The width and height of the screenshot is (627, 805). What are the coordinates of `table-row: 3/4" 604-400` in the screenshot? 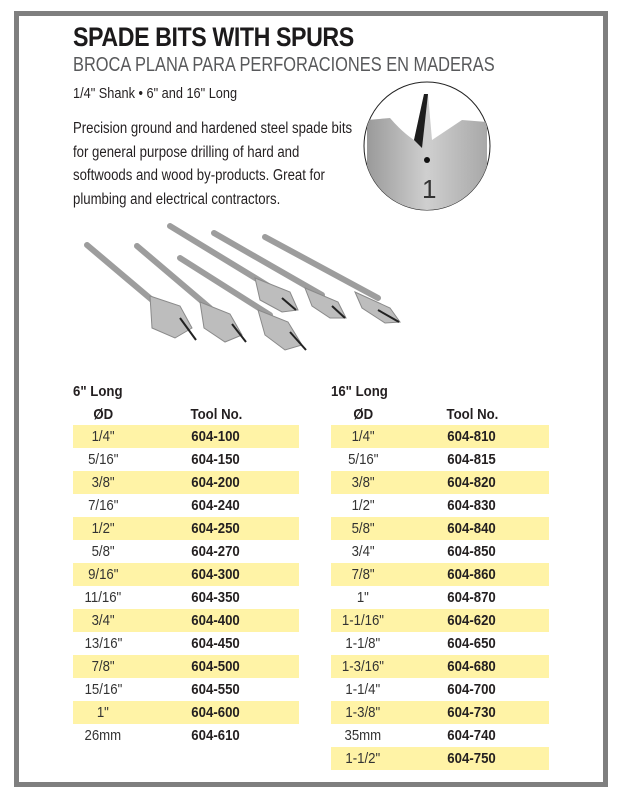 It's located at (186, 620).